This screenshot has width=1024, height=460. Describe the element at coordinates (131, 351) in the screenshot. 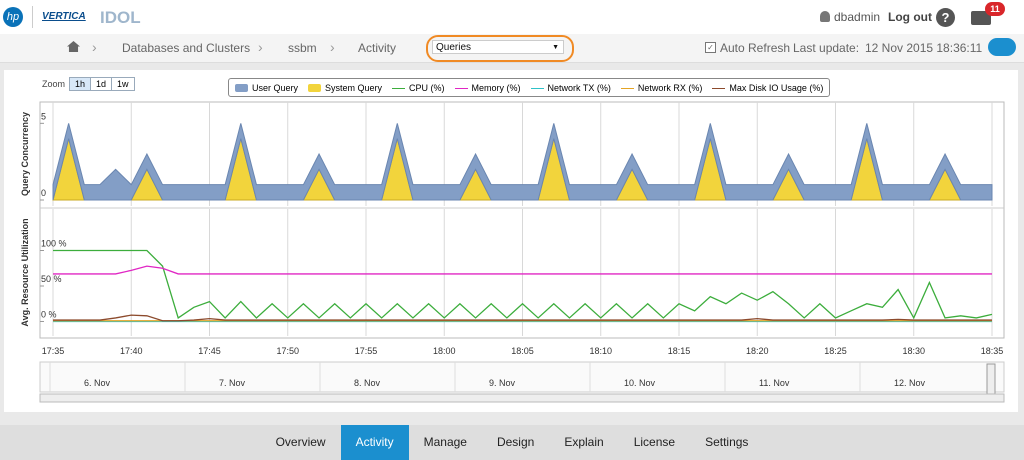

I see `x-tick-label: 17:40` at that location.